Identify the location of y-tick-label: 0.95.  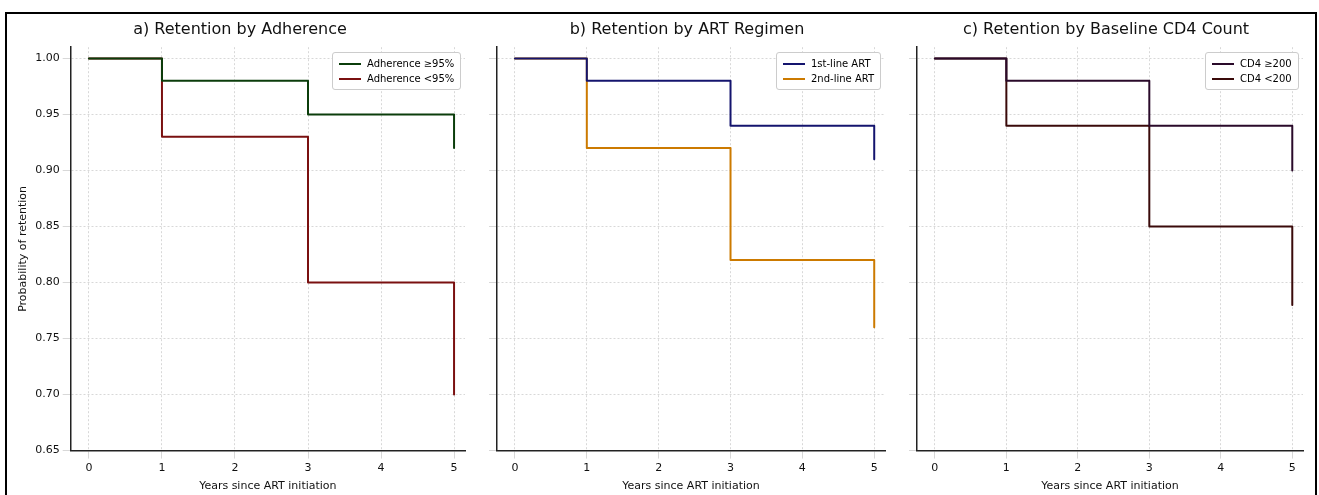
(47, 114).